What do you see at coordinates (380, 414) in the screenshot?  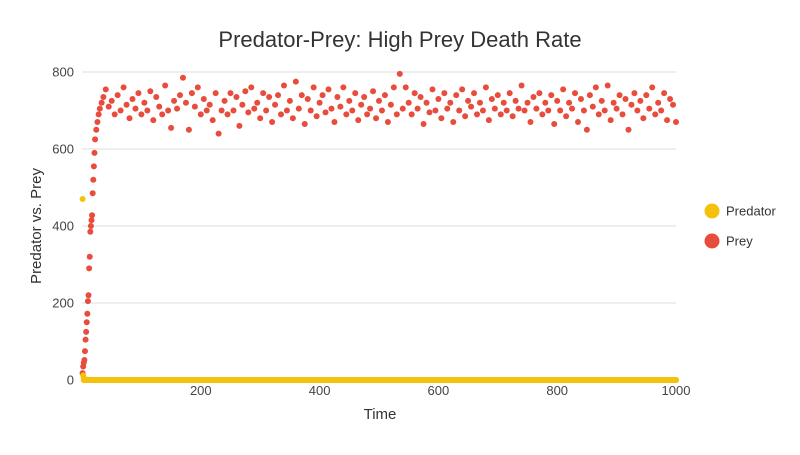 I see `x-axis-label: Time` at bounding box center [380, 414].